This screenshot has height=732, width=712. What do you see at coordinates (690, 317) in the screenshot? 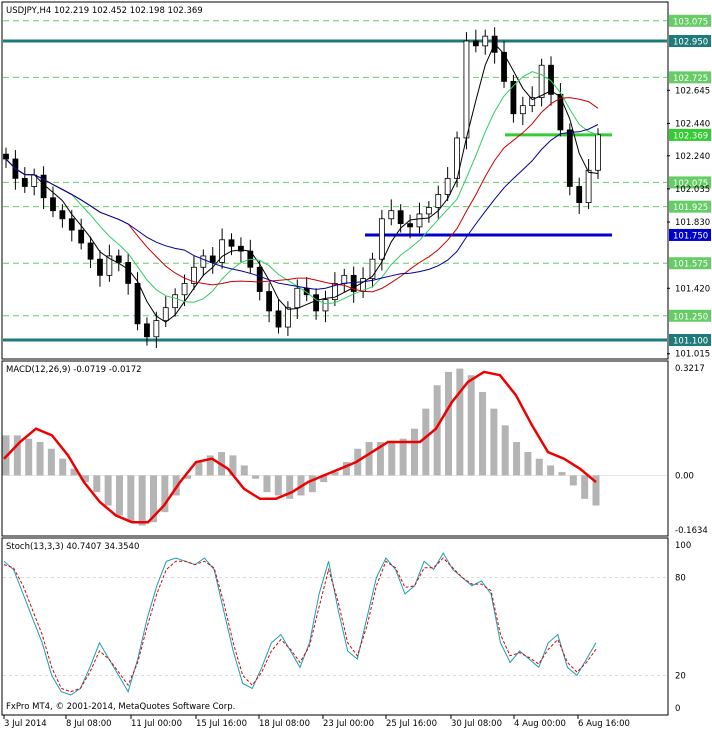
I see `price-tag-label: 101.250` at bounding box center [690, 317].